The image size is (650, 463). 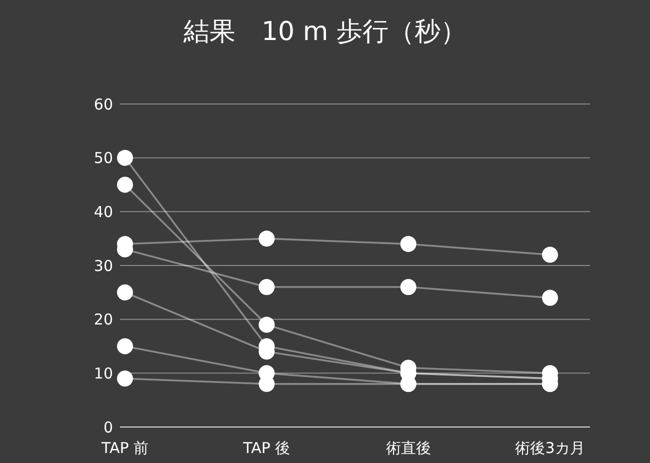 I want to click on x-tick-label: TAP 後, so click(x=266, y=448).